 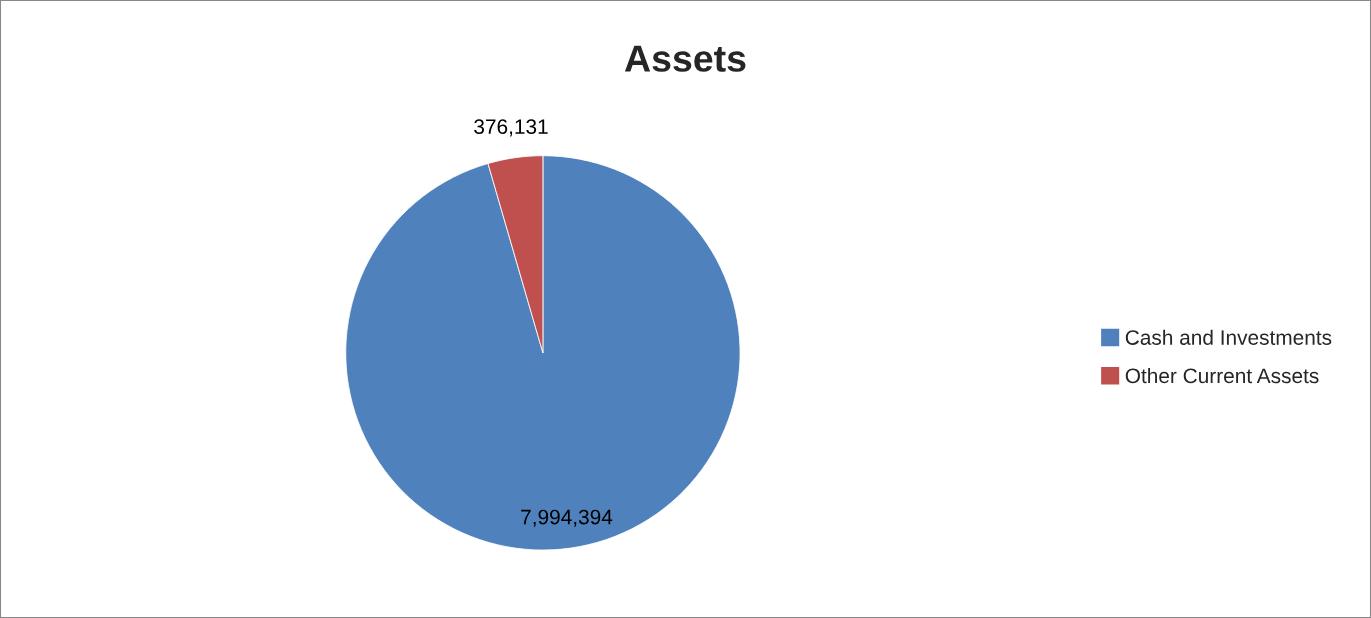 I want to click on legend-label: Other Current Assets, so click(x=1222, y=375).